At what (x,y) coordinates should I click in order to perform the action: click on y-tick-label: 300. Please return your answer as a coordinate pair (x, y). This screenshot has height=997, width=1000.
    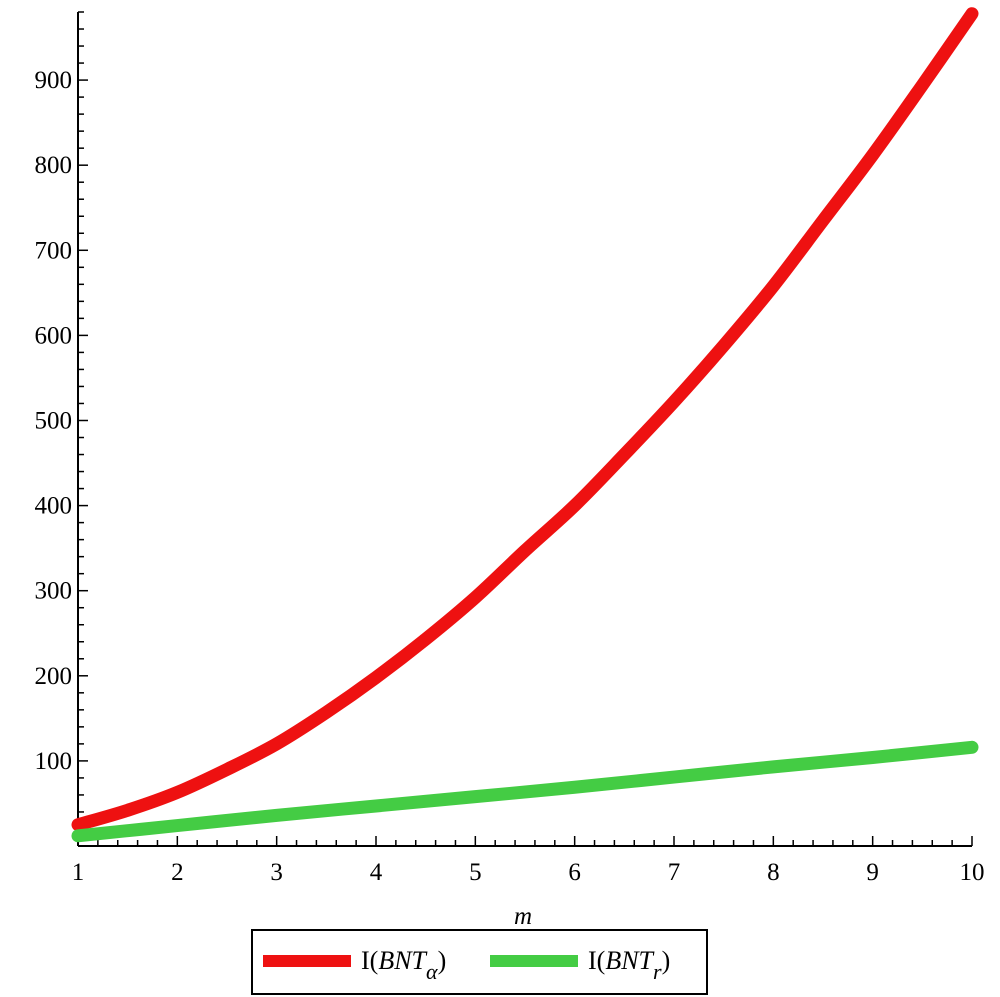
    Looking at the image, I should click on (54, 591).